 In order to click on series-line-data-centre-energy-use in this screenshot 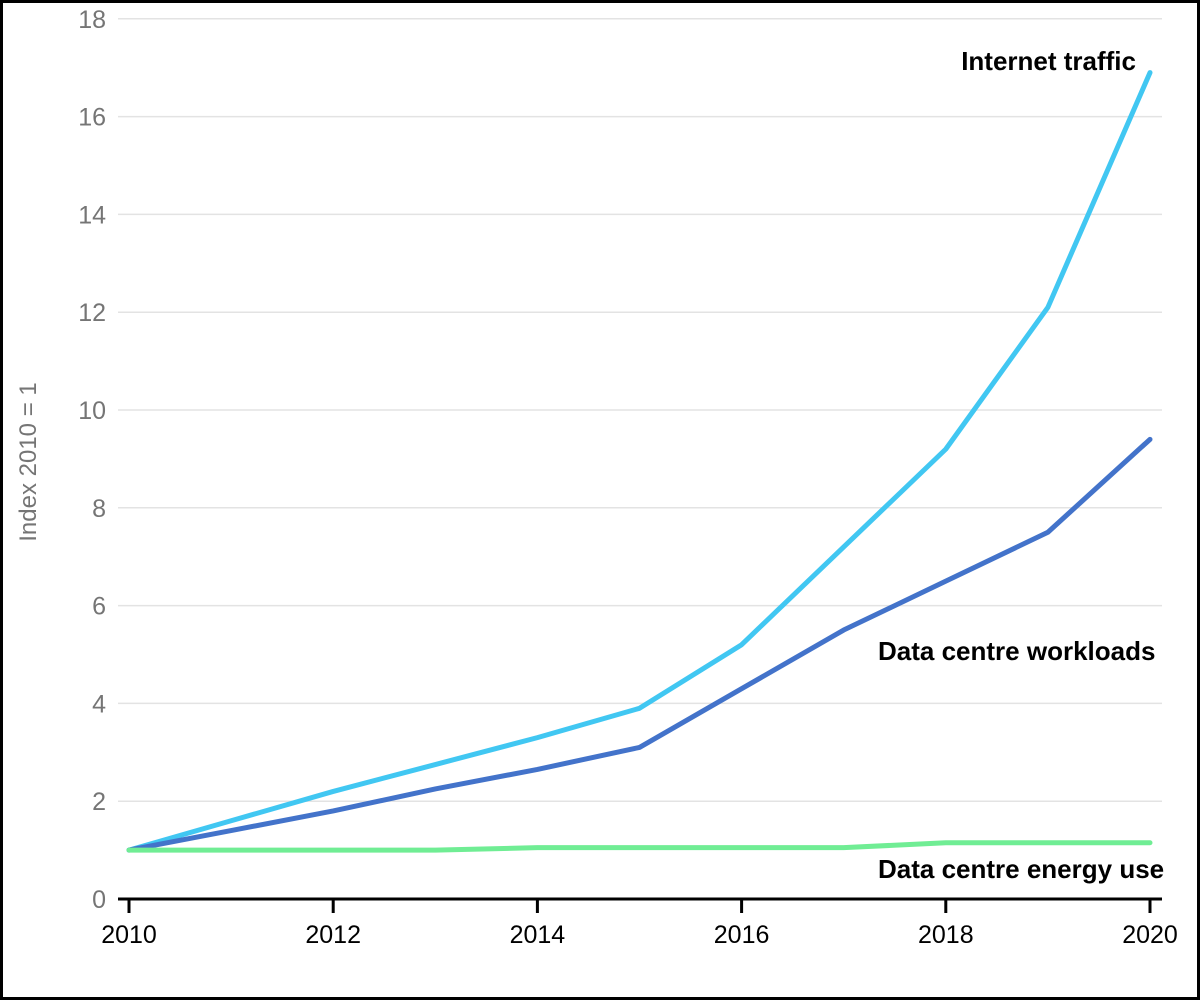, I will do `click(639, 846)`.